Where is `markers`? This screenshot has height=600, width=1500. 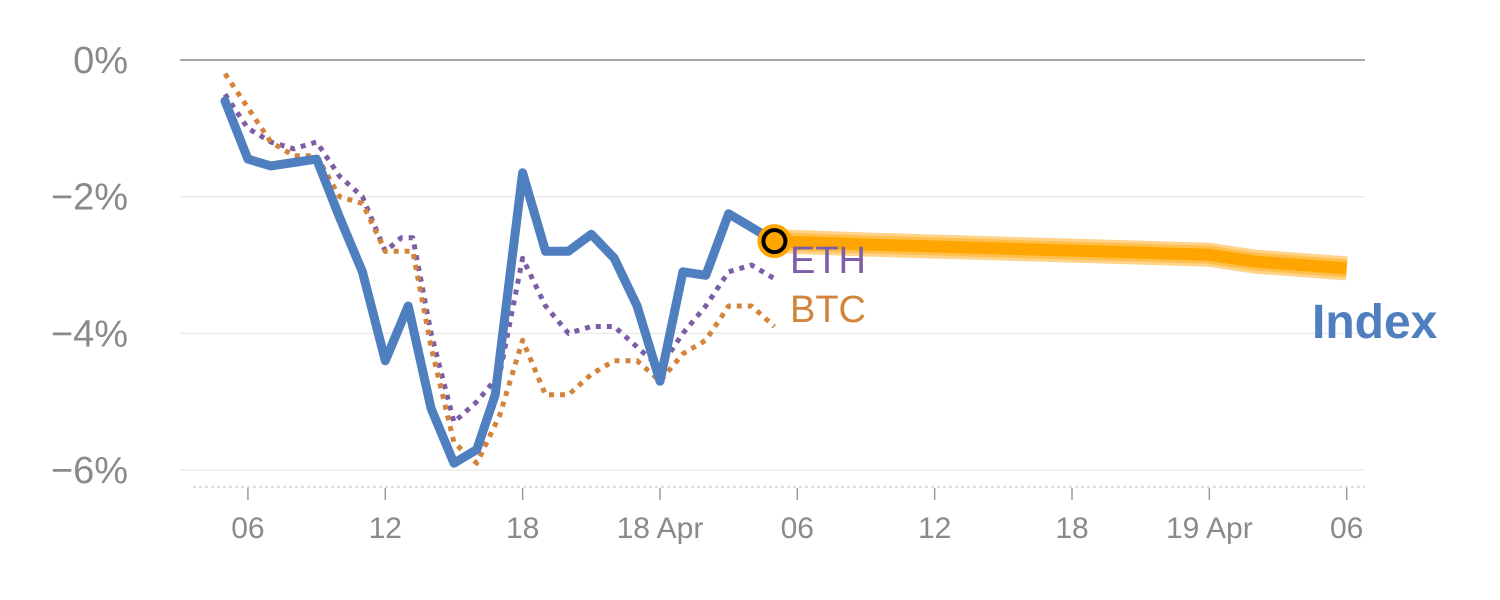
markers is located at coordinates (774, 241).